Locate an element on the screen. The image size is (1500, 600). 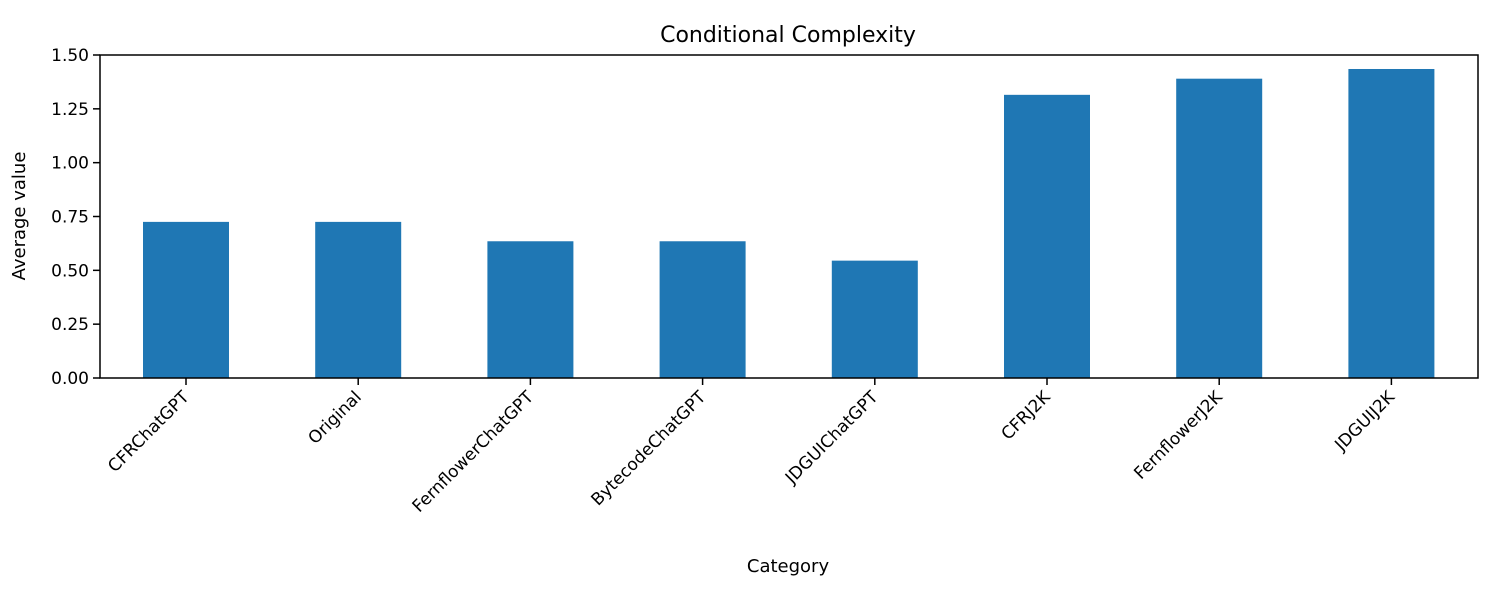
x-tick-label: FernflowerChatGPT is located at coordinates (474, 452).